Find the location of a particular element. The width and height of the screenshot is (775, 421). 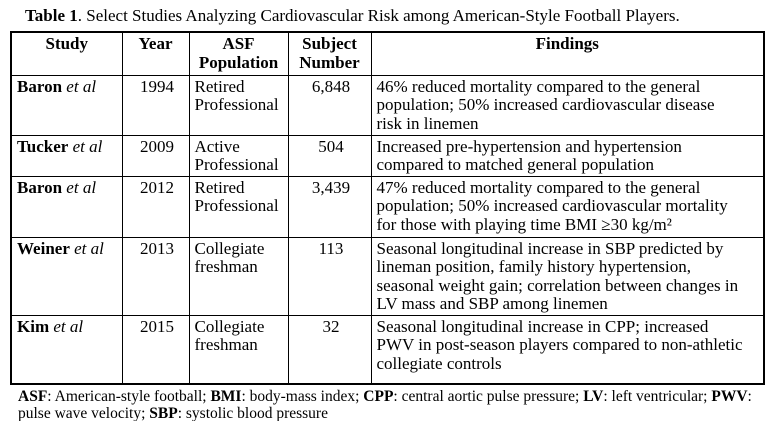

abbr-sbp: SBP is located at coordinates (163, 413).